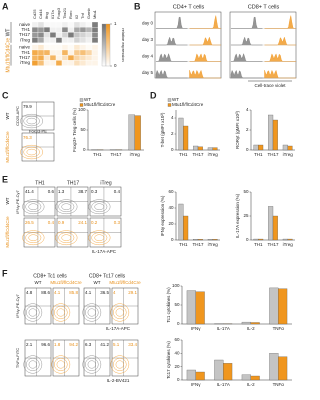  I want to click on column-label: WT, so click(38, 282).